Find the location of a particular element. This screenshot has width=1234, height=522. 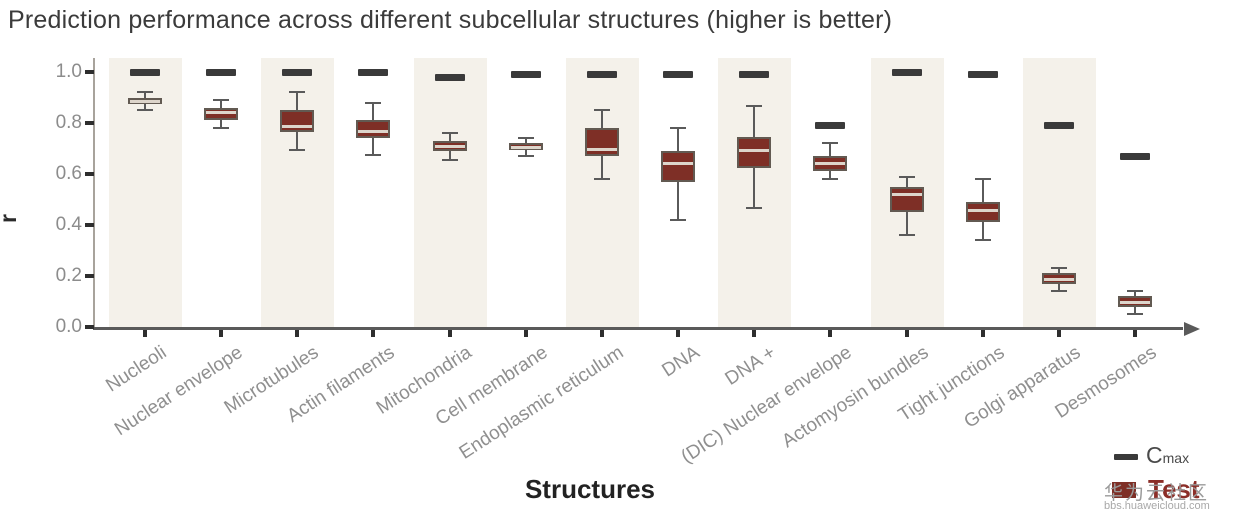

x-axis-arrow-icon is located at coordinates (1192, 328).